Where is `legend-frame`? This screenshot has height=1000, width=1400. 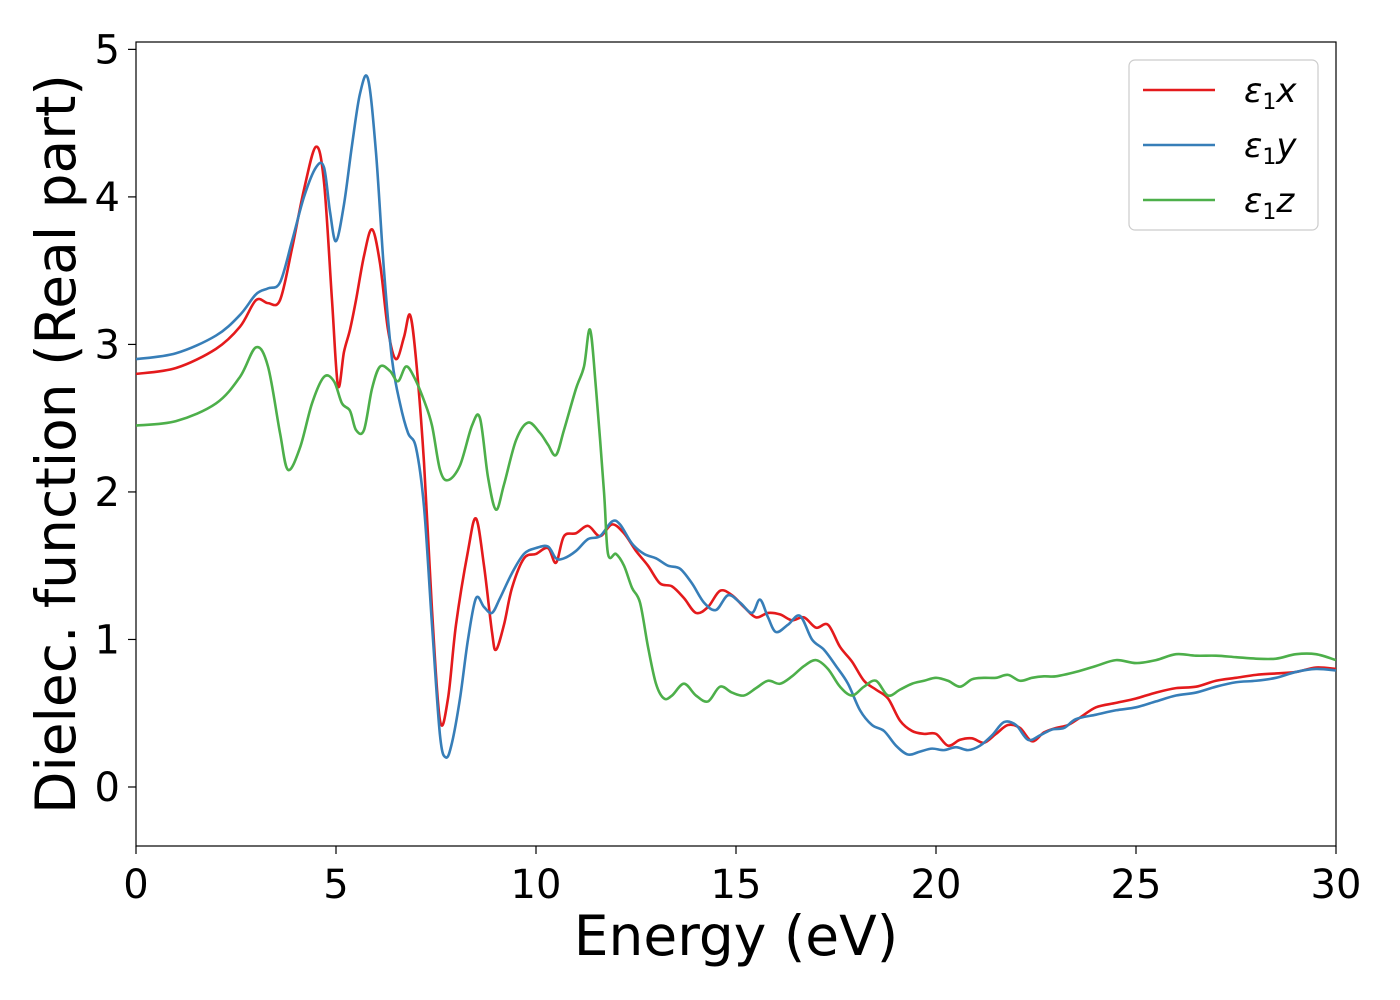
legend-frame is located at coordinates (1223, 145).